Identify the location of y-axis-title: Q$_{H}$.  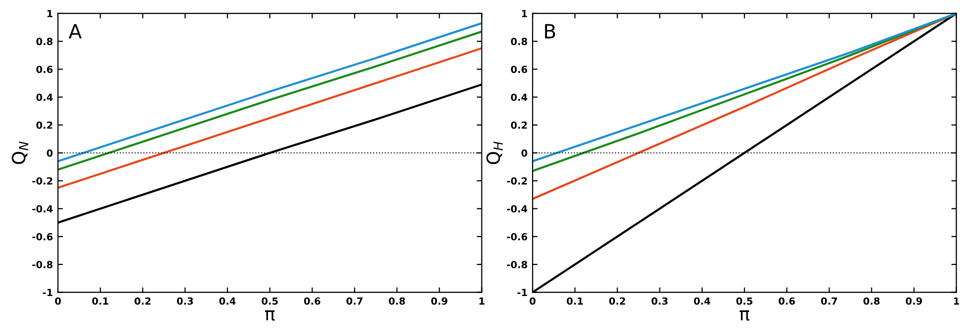
(494, 153).